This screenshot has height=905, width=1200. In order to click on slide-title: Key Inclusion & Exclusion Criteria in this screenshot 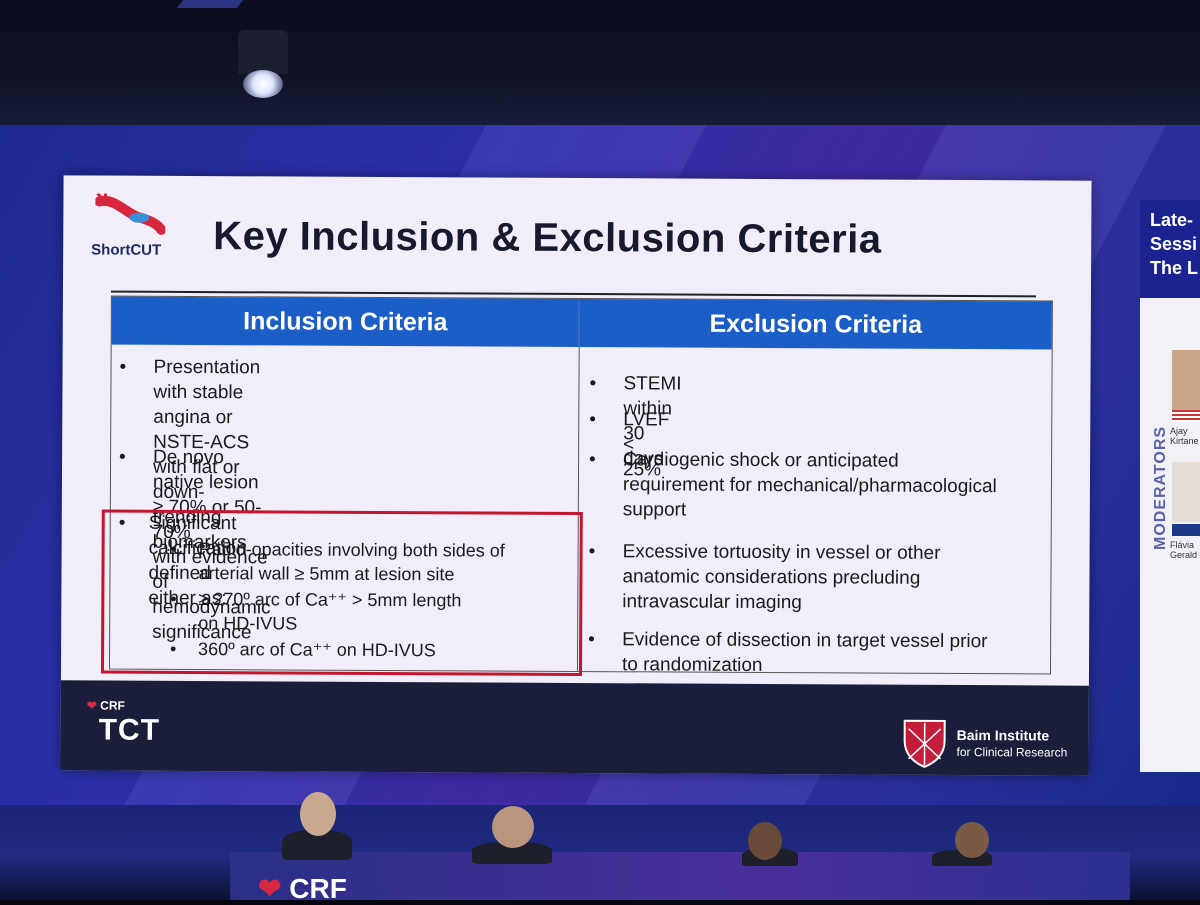, I will do `click(547, 238)`.